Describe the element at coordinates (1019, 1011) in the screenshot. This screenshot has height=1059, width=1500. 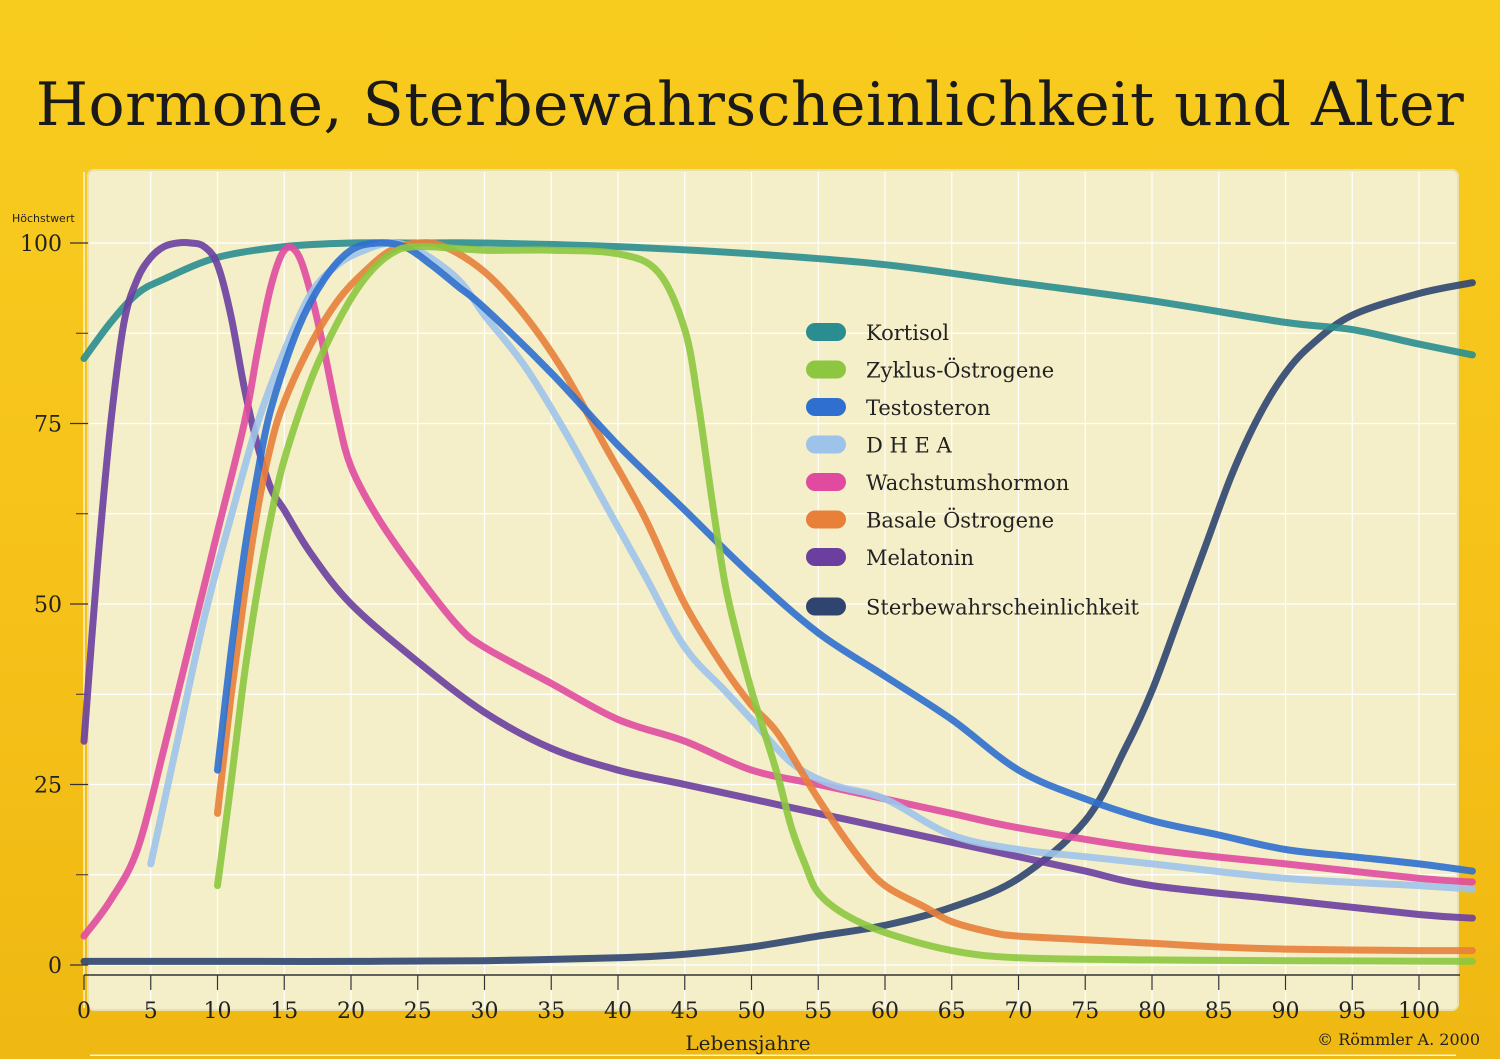
I see `x-tick-label: 70` at that location.